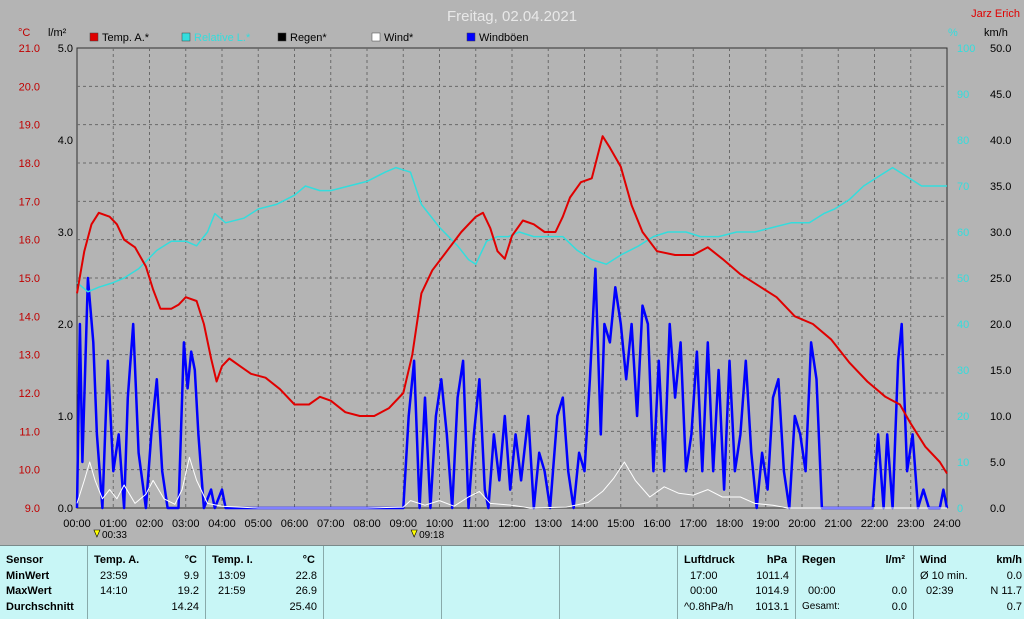  I want to click on wind-tick-label: 35.0, so click(1000, 187).